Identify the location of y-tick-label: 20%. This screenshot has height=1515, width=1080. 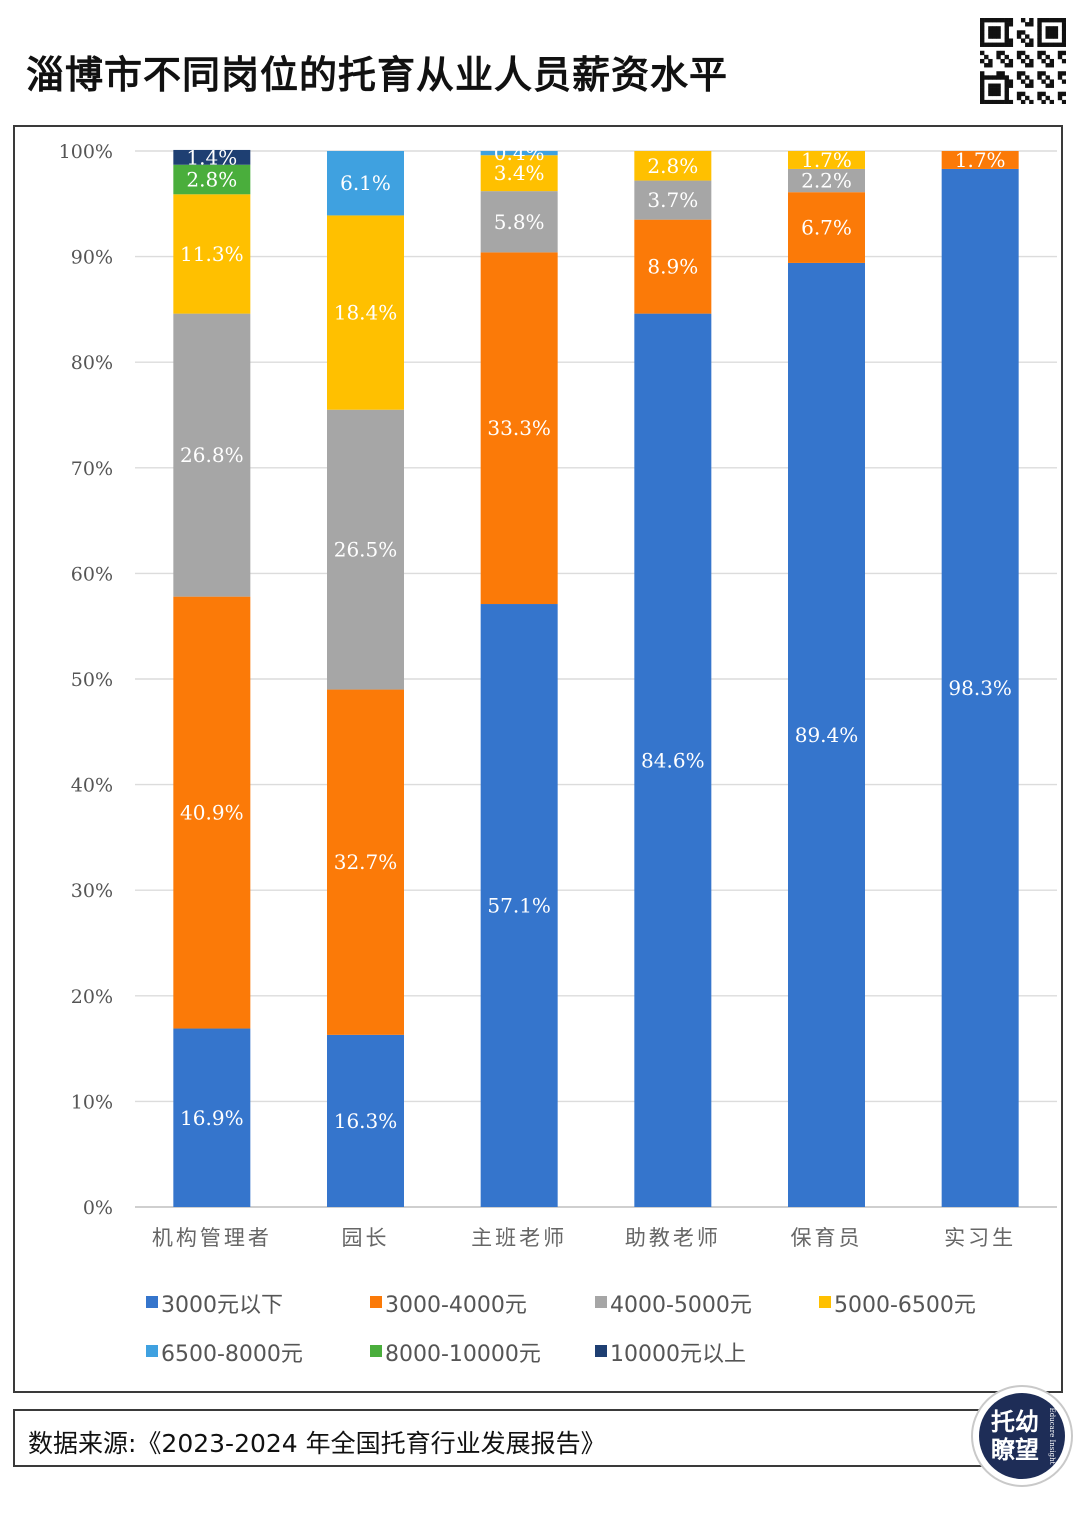
(92, 997).